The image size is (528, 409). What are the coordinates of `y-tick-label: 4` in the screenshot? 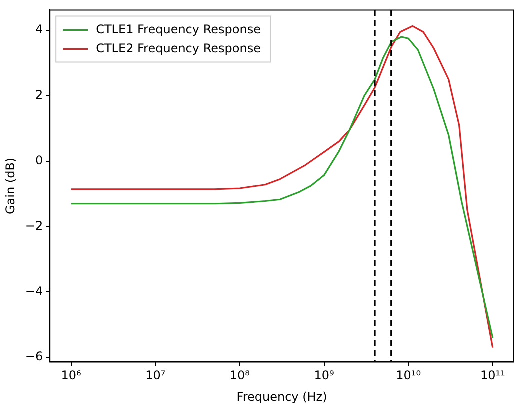 It's located at (39, 29).